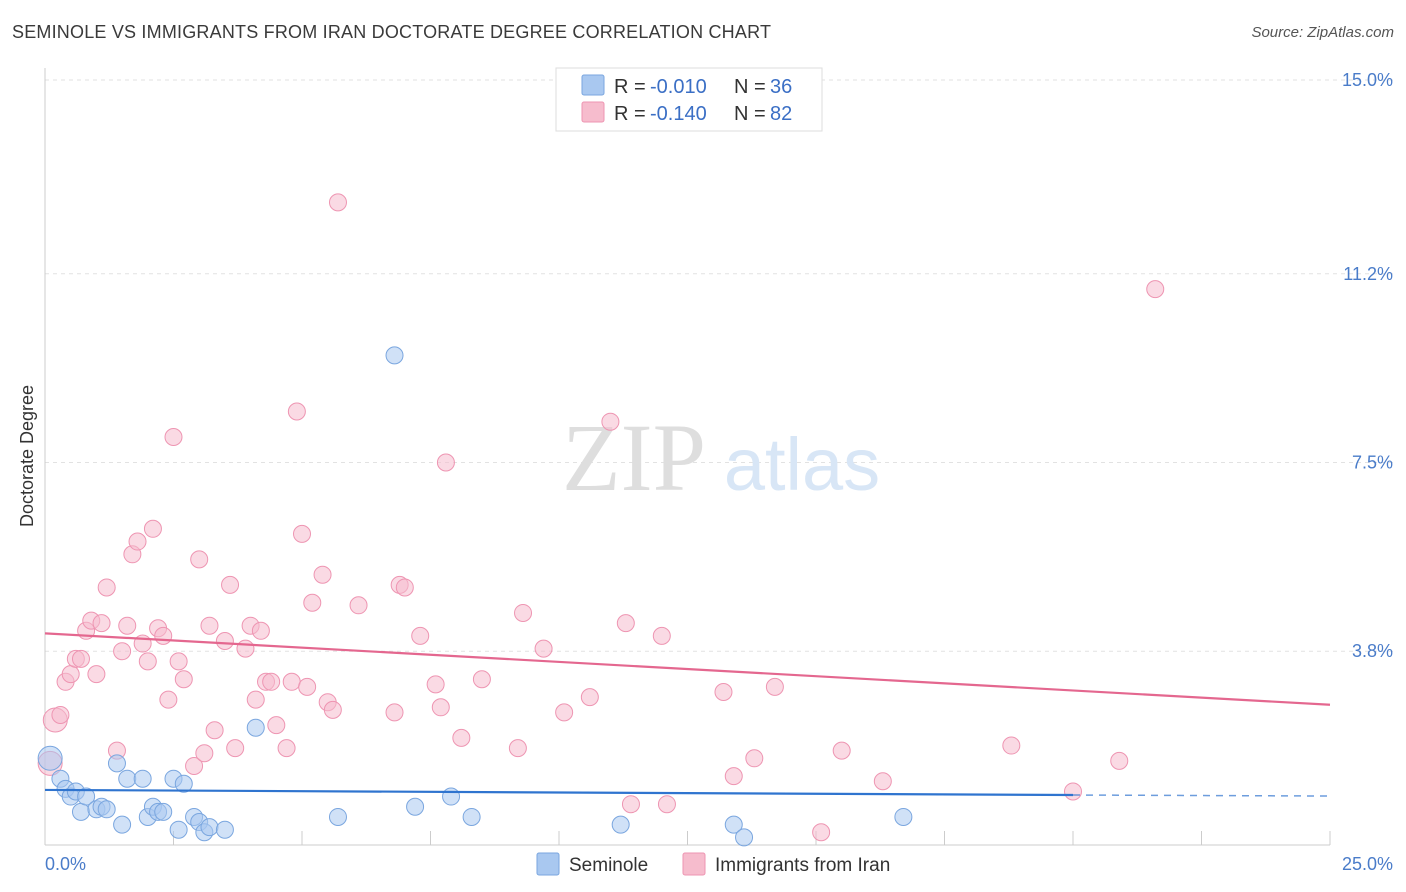  I want to click on legend-swatch-iran, so click(593, 112).